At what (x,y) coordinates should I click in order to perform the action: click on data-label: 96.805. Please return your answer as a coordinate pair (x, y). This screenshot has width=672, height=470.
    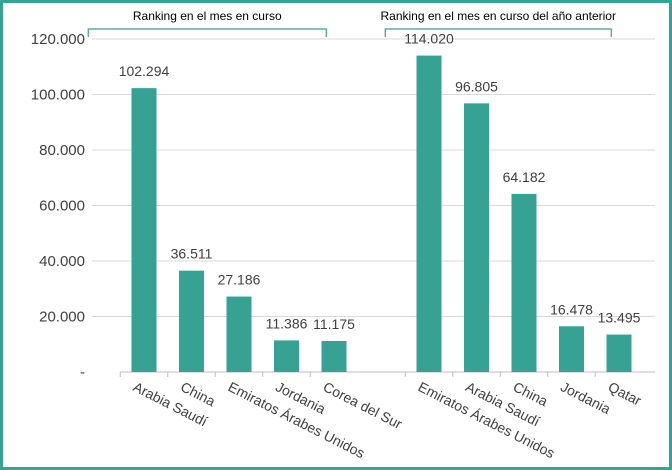
    Looking at the image, I should click on (476, 86).